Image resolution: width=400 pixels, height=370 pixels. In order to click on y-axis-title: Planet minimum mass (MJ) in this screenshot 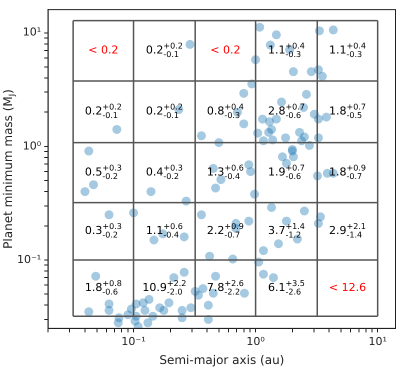, I will do `click(9, 169)`.